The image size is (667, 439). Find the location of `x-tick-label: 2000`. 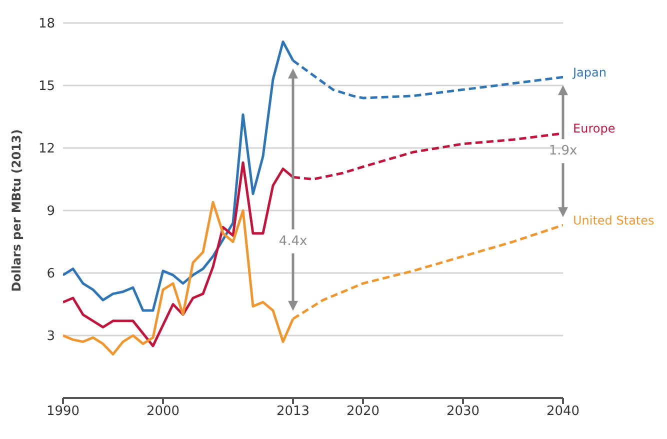

x-tick-label: 2000 is located at coordinates (163, 412).